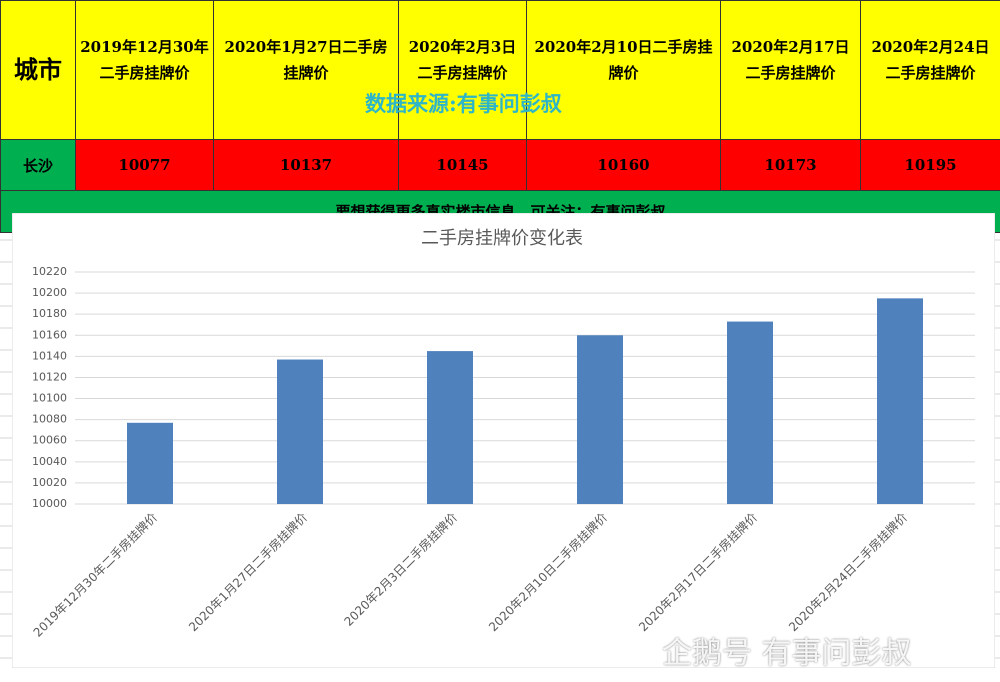 This screenshot has width=1000, height=682. What do you see at coordinates (502, 238) in the screenshot?
I see `chart-title: 二手房挂牌价变化表` at bounding box center [502, 238].